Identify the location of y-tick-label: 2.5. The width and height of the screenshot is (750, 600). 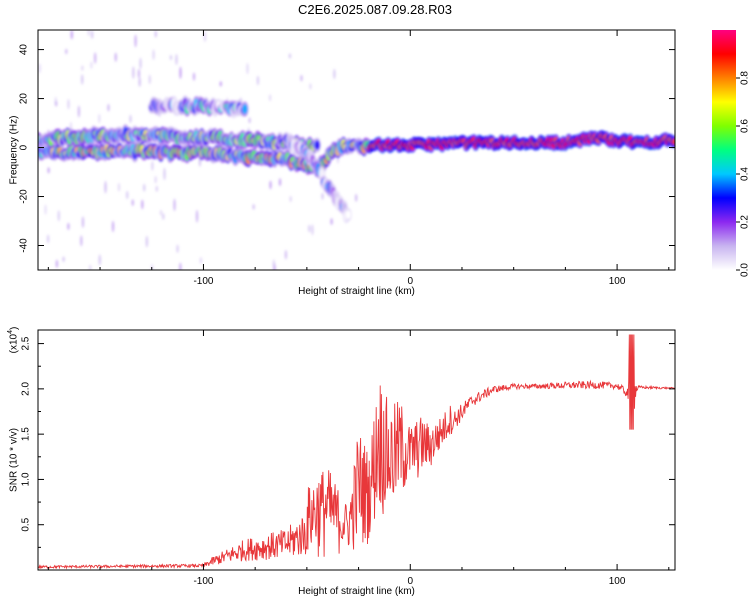
(26, 343).